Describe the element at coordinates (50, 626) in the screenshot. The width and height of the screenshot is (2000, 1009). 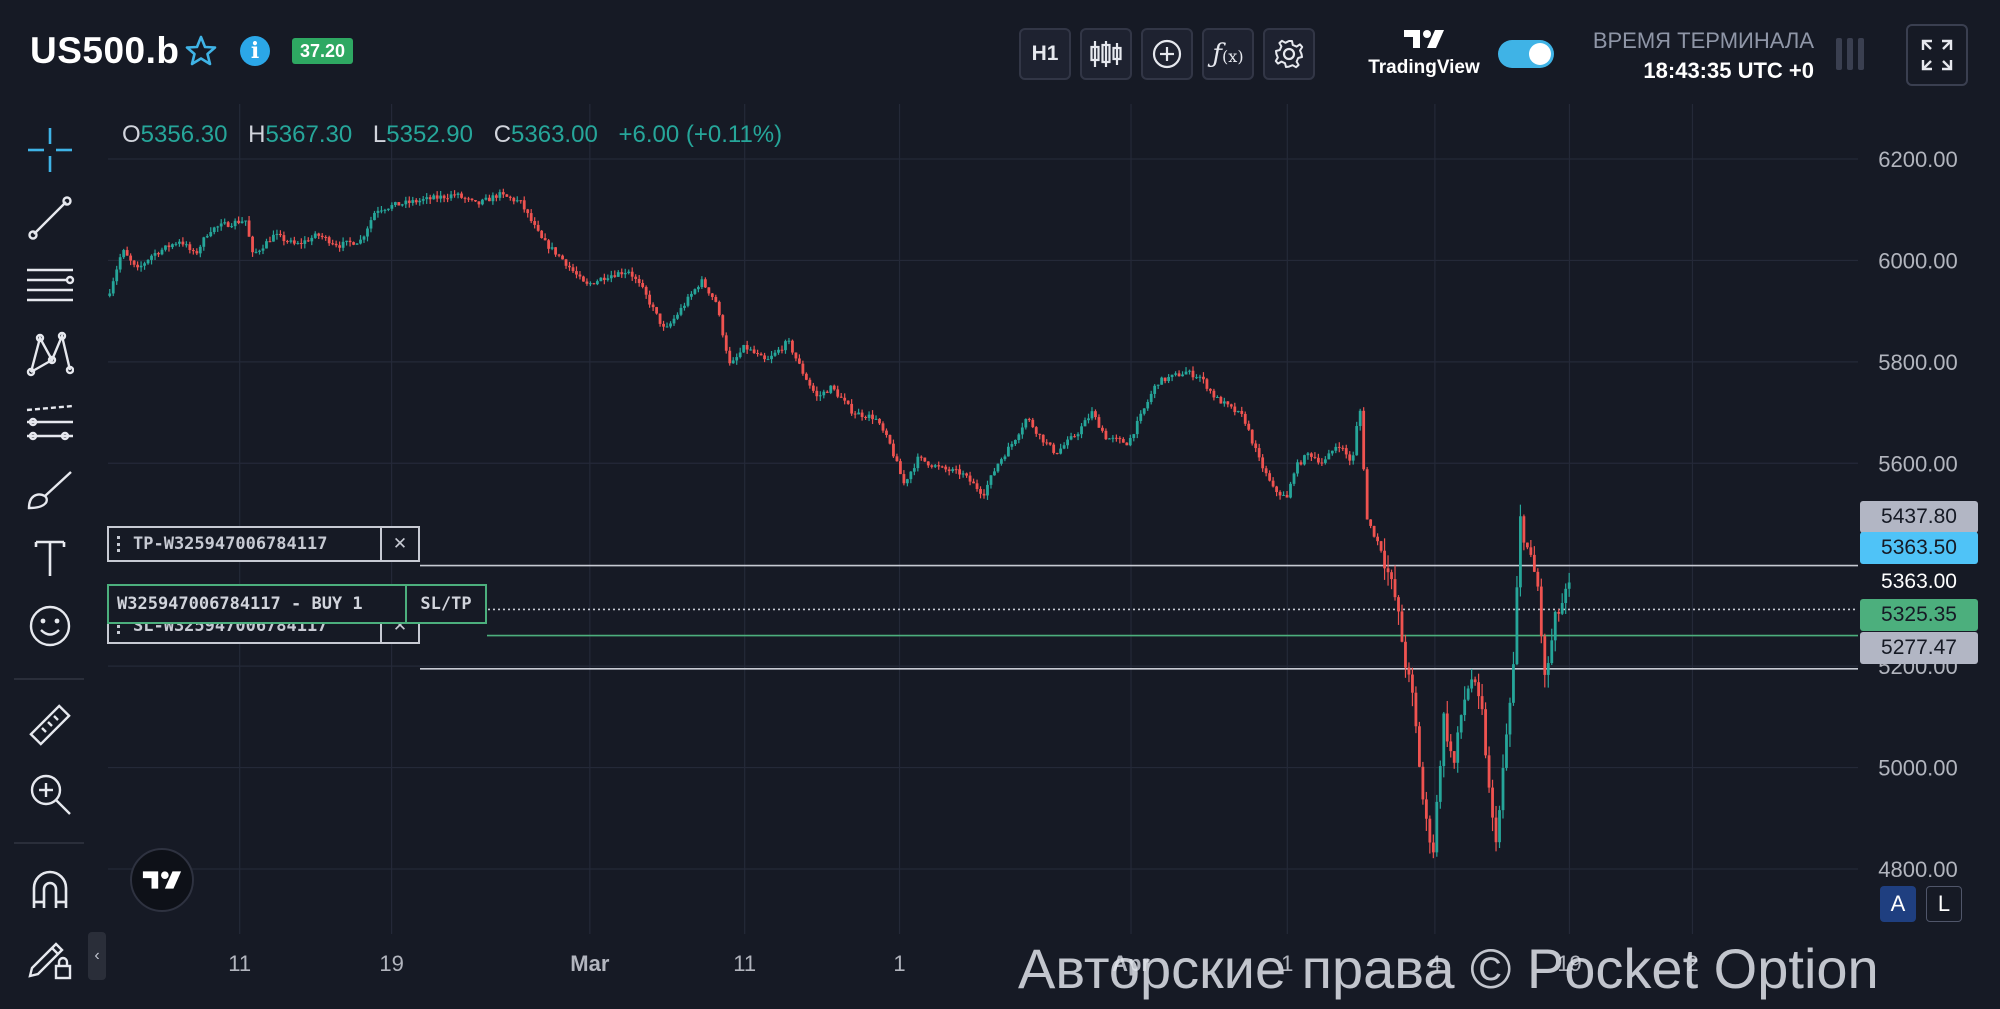
I see `emoji-tool` at that location.